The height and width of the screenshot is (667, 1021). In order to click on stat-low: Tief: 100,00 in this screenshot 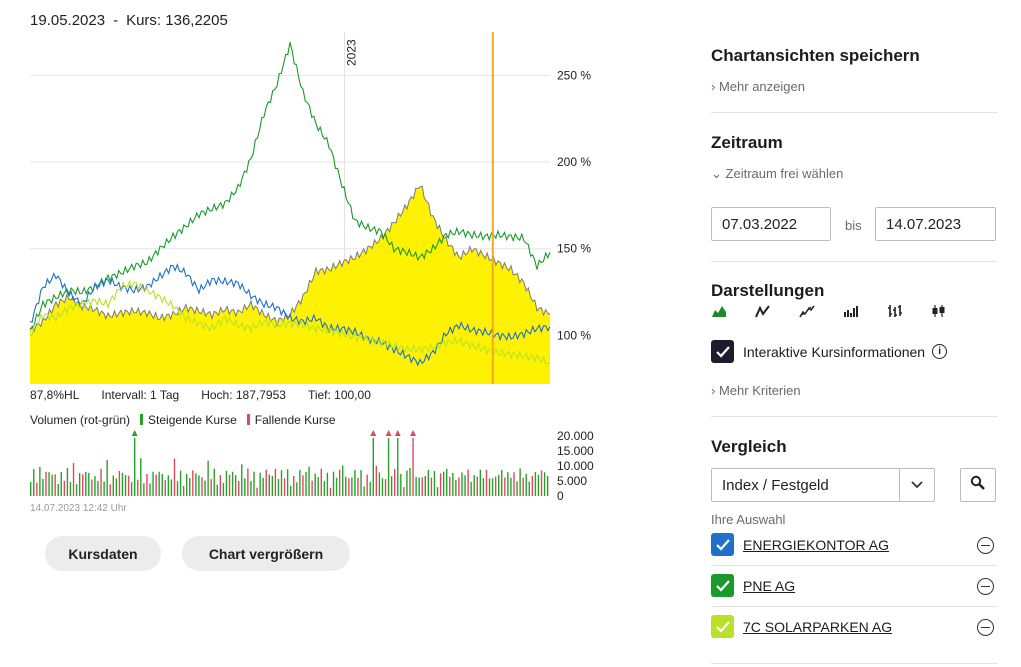, I will do `click(339, 395)`.